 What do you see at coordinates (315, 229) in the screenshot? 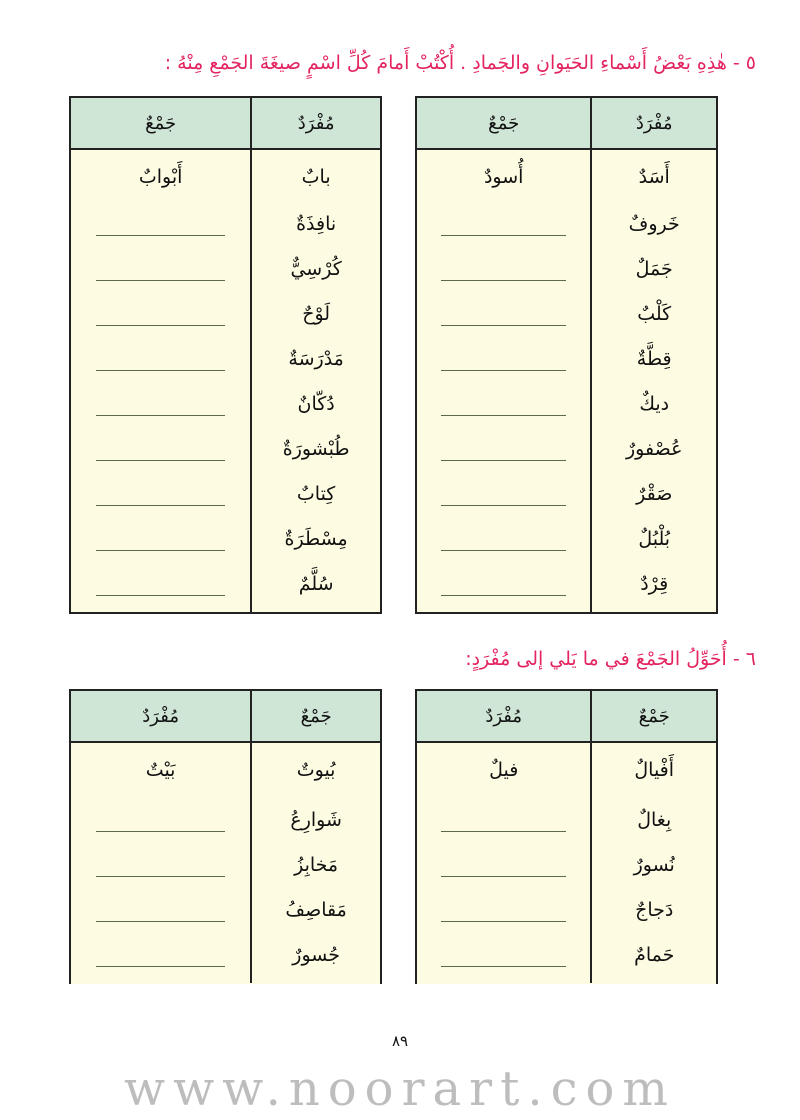
I see `given-word: نافِذَةٌ` at bounding box center [315, 229].